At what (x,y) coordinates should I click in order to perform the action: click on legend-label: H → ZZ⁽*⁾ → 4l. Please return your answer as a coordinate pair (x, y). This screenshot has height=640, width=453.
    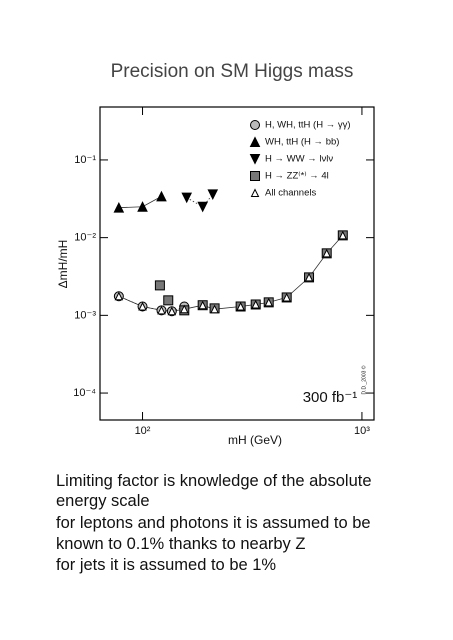
    Looking at the image, I should click on (297, 176).